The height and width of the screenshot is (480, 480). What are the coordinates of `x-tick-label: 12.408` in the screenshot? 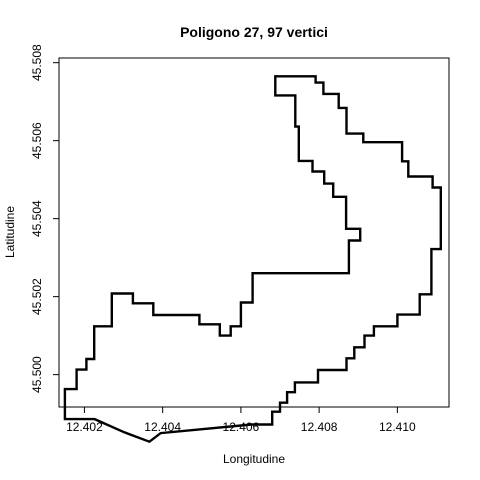 It's located at (319, 427).